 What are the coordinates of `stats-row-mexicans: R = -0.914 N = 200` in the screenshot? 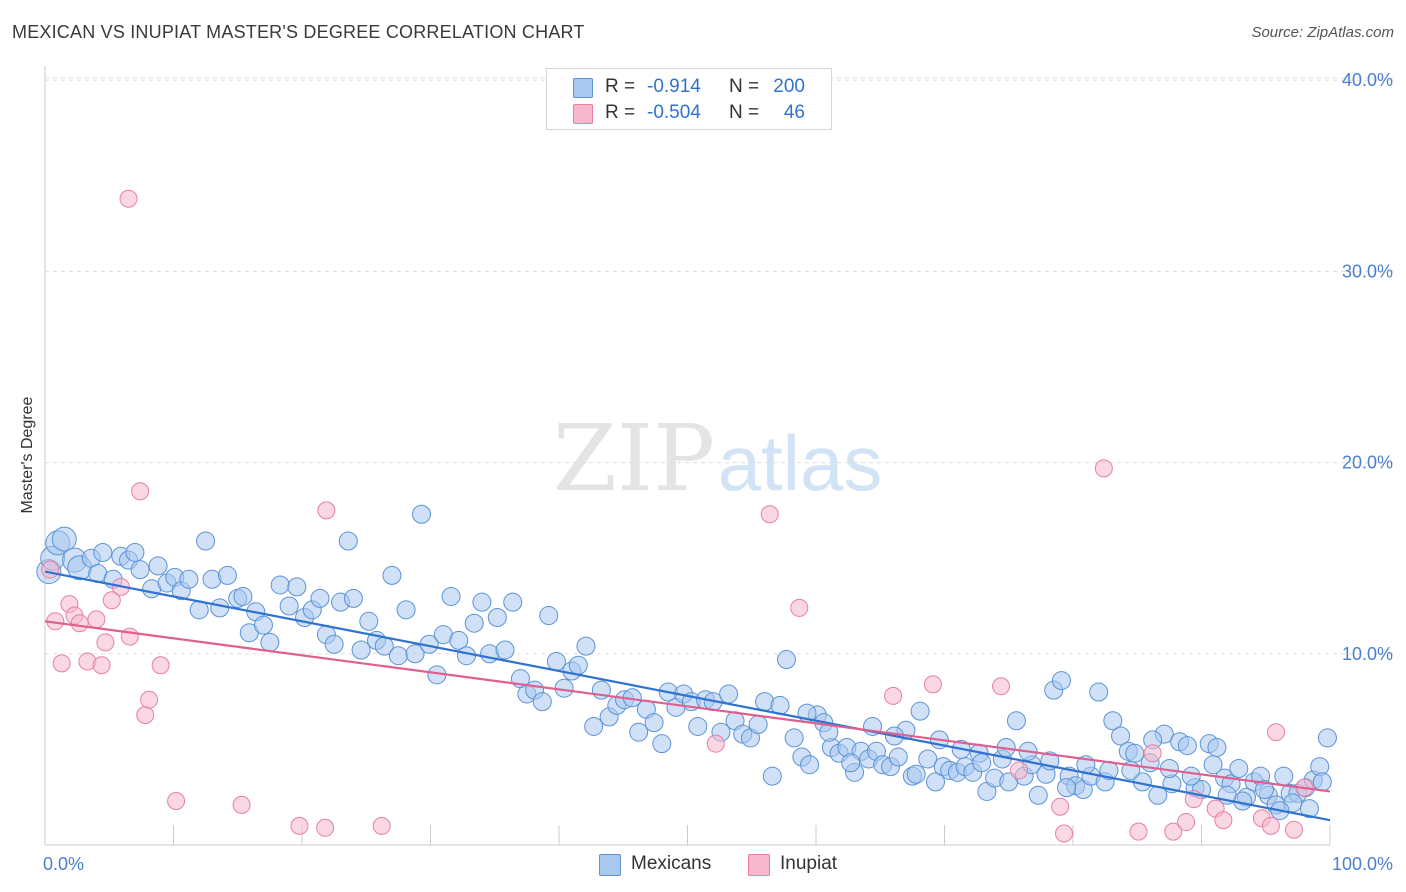 It's located at (689, 87).